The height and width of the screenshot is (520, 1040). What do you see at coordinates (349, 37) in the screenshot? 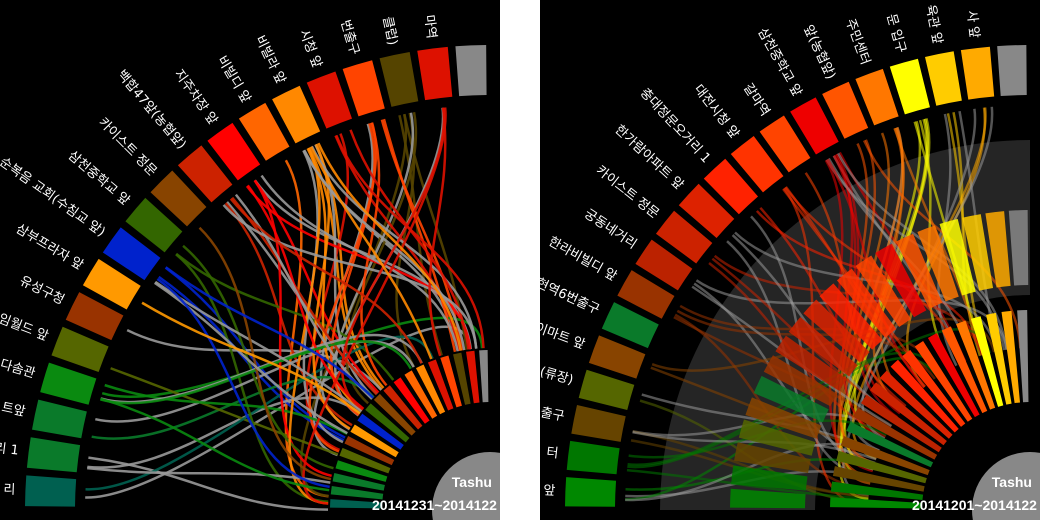
I see `station-label: 번출구` at bounding box center [349, 37].